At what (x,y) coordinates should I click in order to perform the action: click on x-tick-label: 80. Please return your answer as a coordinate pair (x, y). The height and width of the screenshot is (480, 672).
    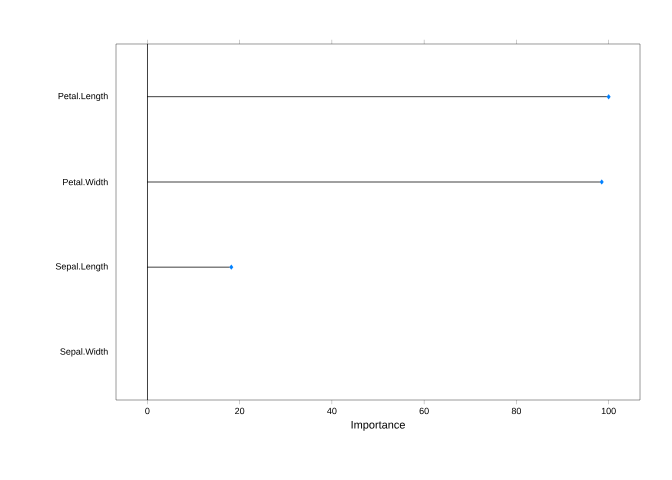
    Looking at the image, I should click on (517, 411).